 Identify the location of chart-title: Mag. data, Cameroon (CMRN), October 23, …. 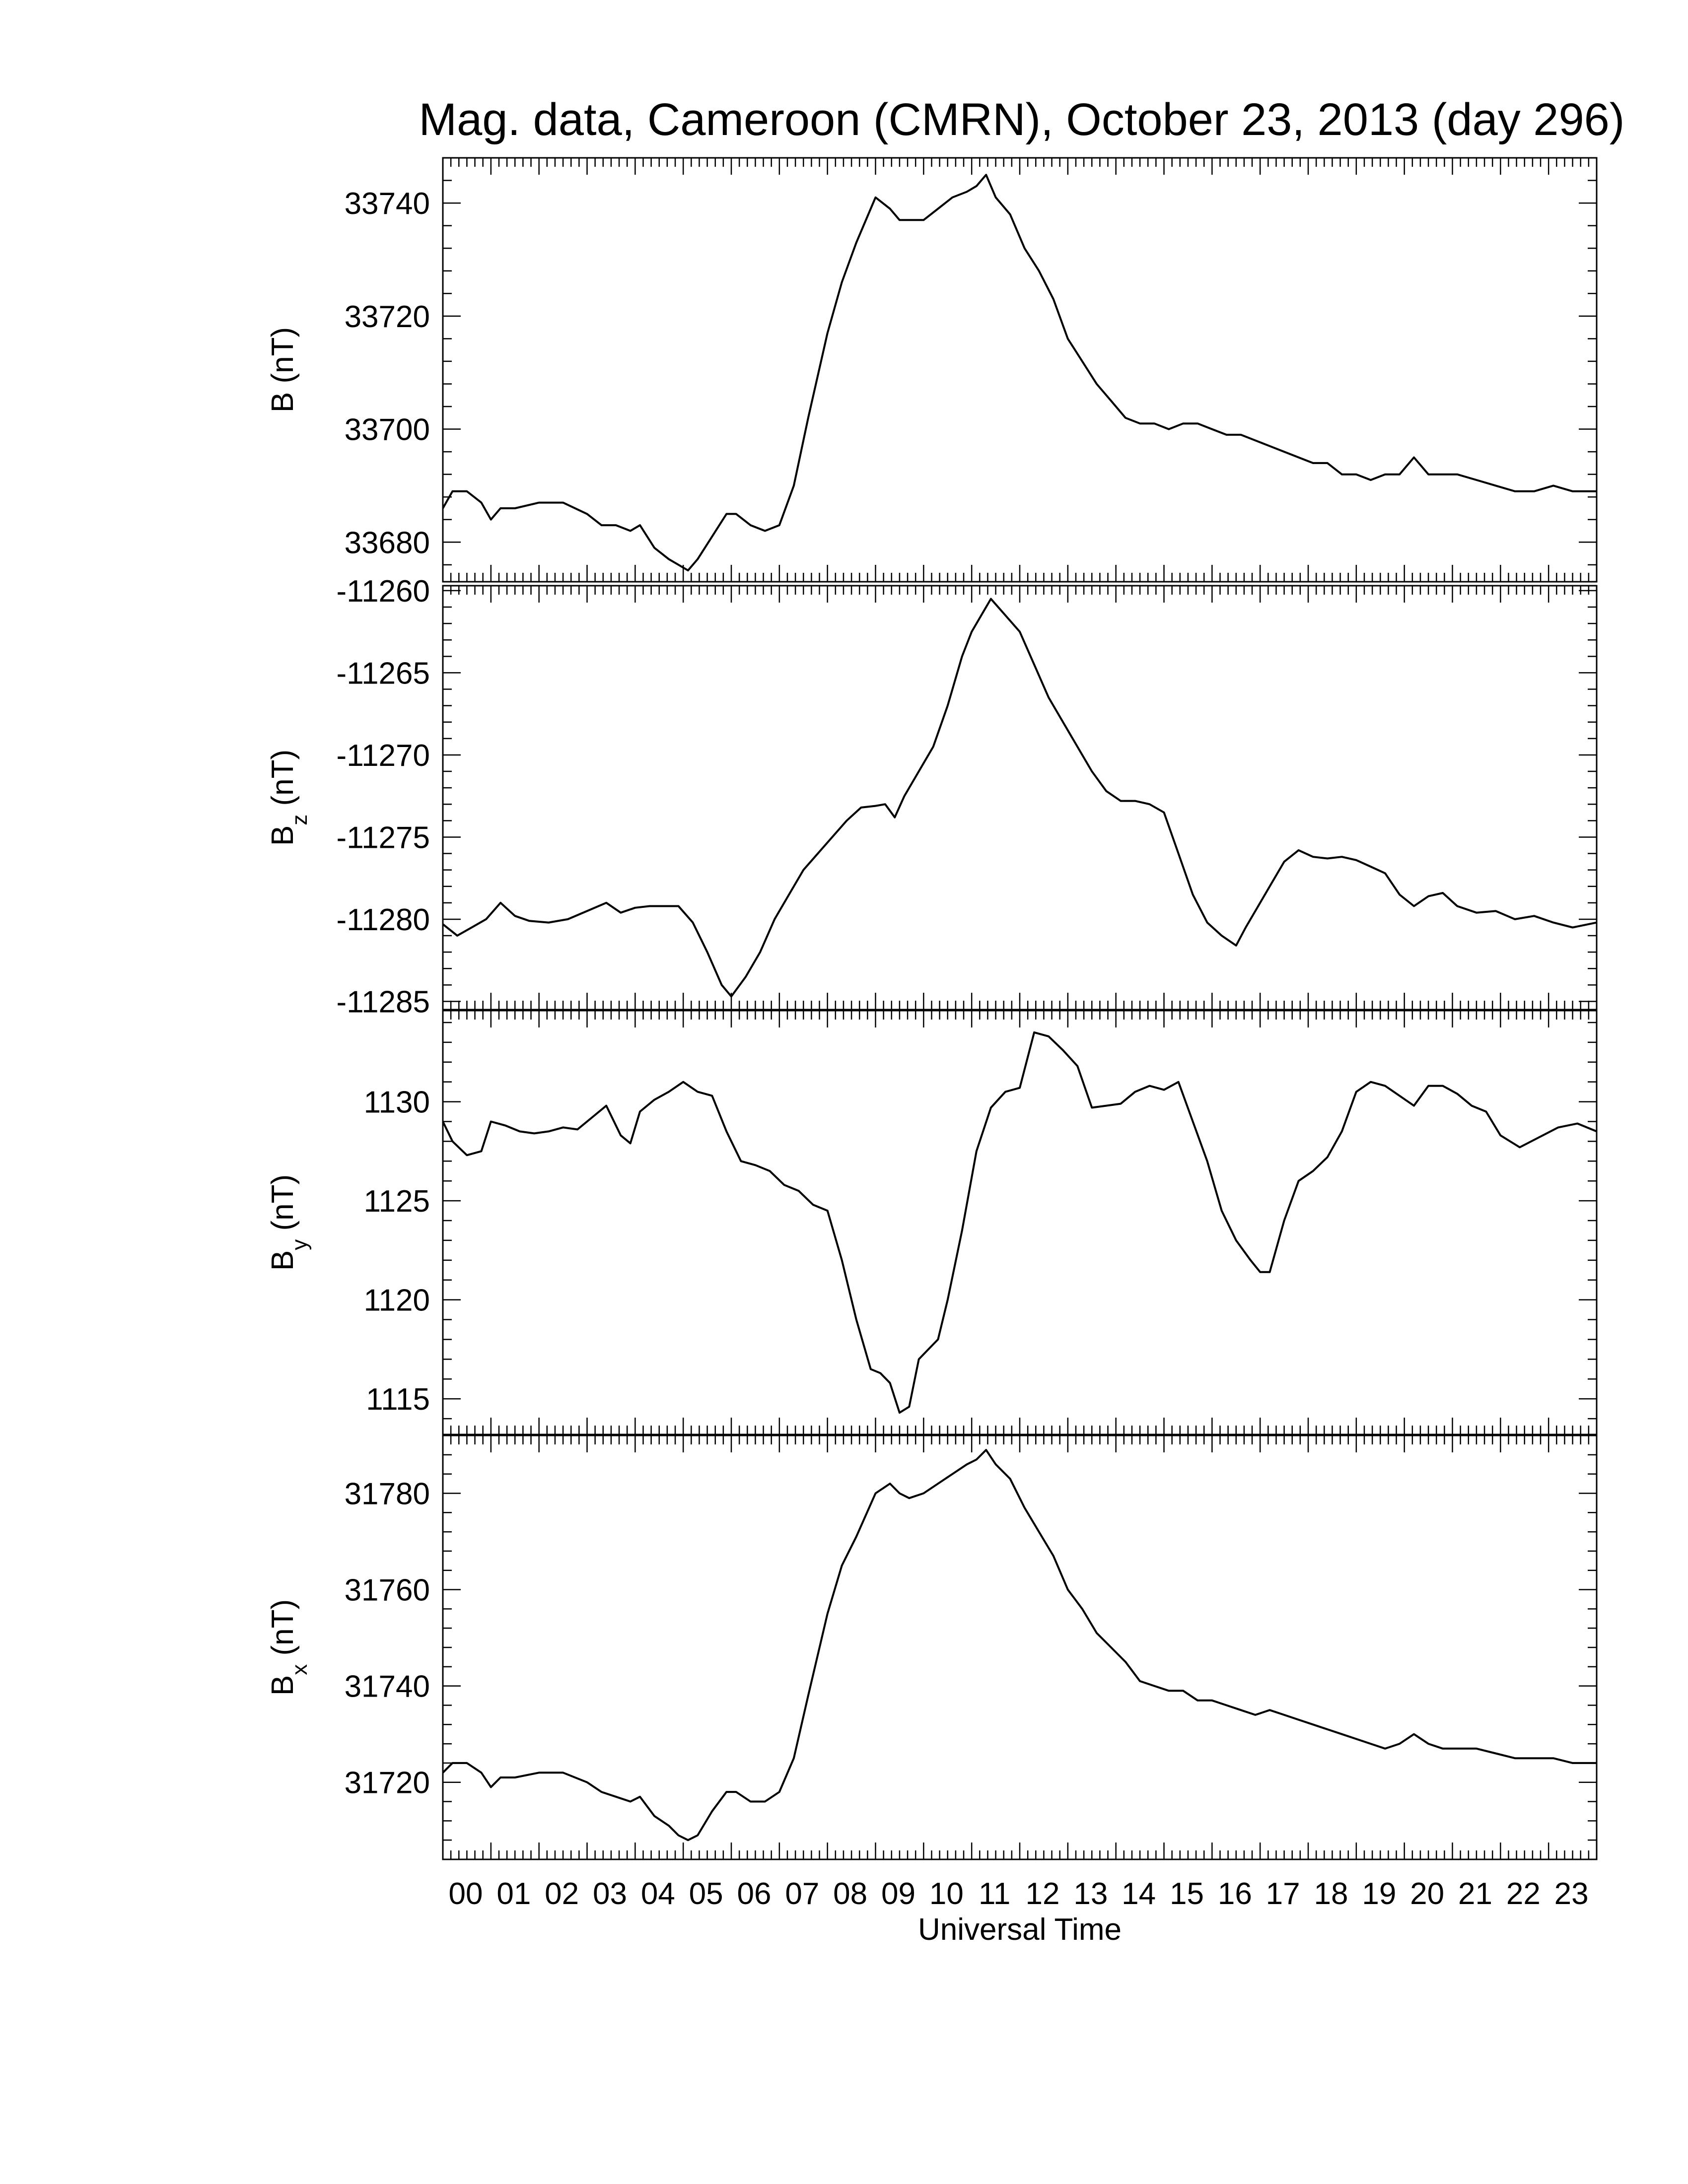
(1022, 119).